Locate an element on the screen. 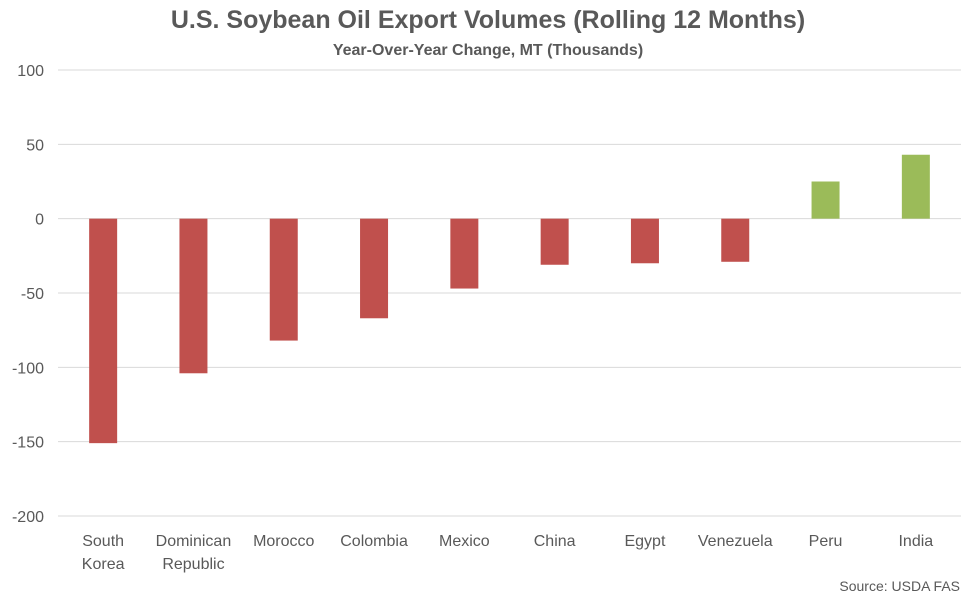 Image resolution: width=976 pixels, height=601 pixels. bar-china is located at coordinates (554, 241).